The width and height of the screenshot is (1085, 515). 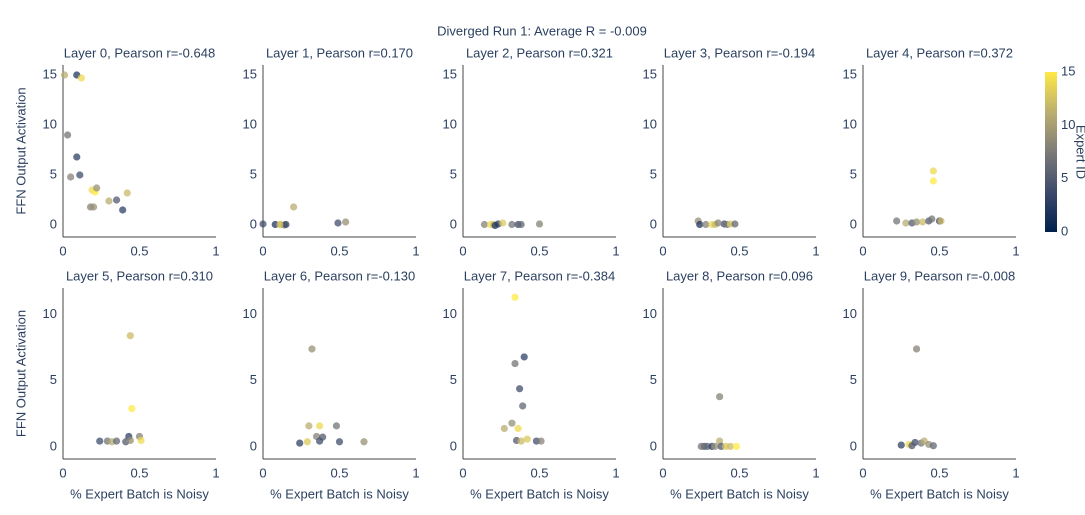 I want to click on subplot-title: Layer 9, Pearson r=-0.008, so click(x=939, y=275).